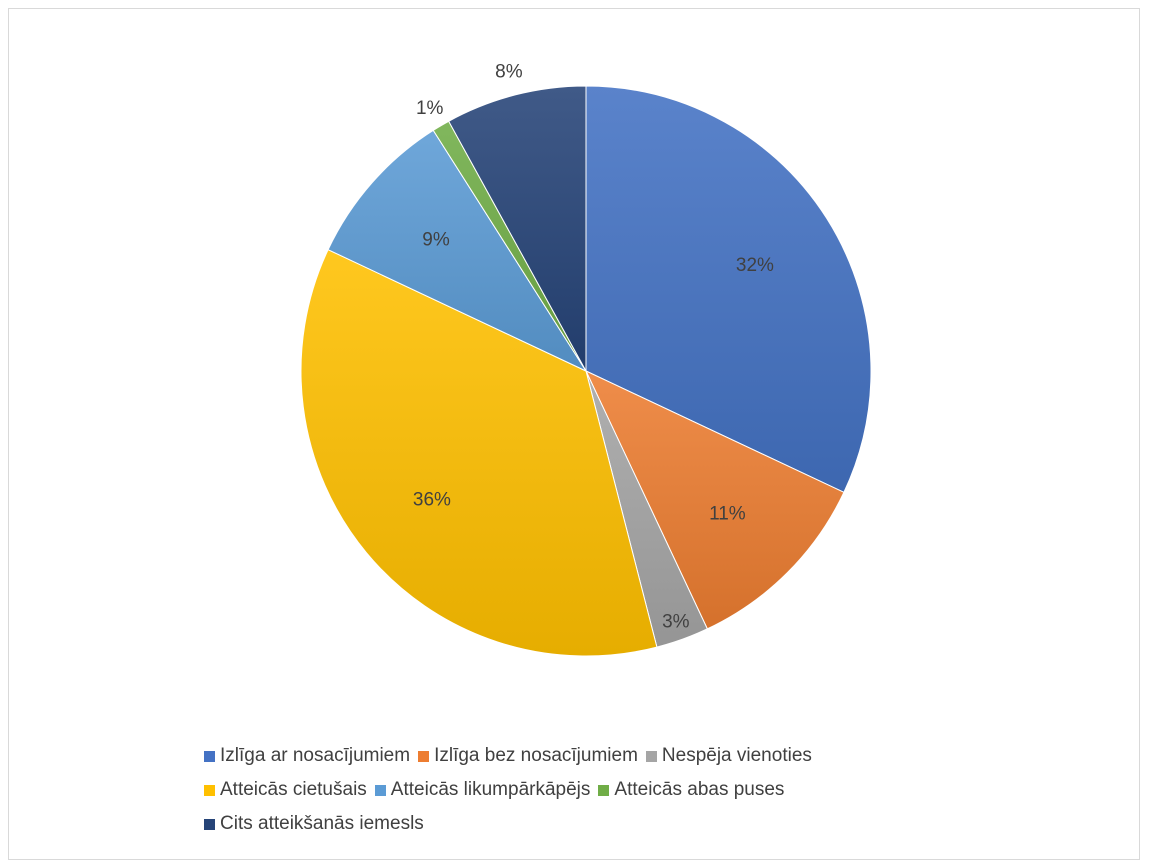  What do you see at coordinates (479, 452) in the screenshot?
I see `pie-slice-atteicas-cietusais` at bounding box center [479, 452].